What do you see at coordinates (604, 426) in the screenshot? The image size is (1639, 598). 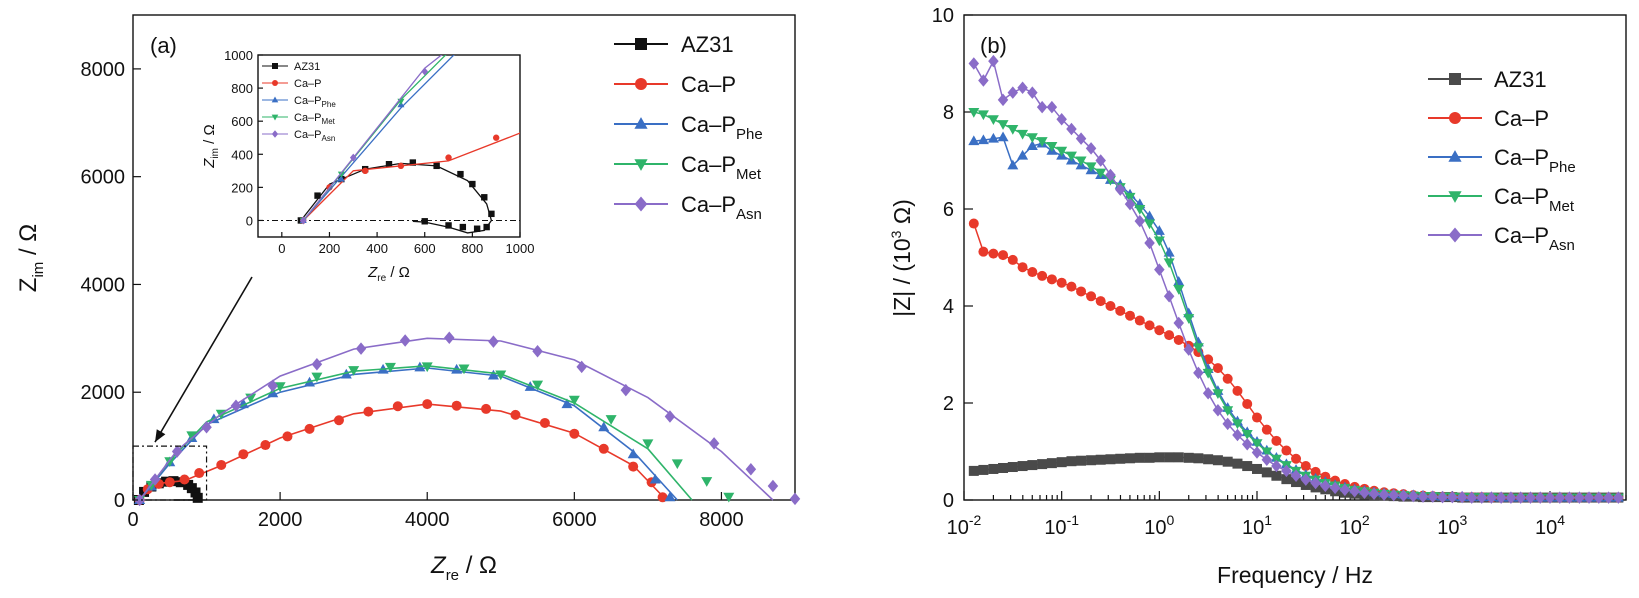 I see `panel-a-point-ca-p-phe` at bounding box center [604, 426].